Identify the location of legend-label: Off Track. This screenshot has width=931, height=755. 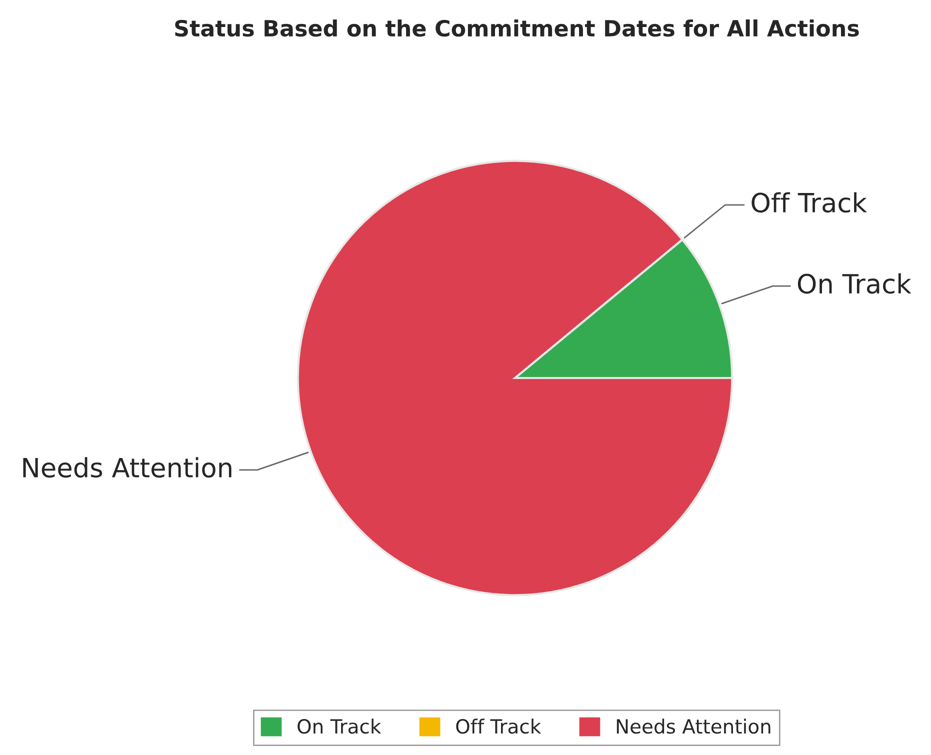
(499, 726).